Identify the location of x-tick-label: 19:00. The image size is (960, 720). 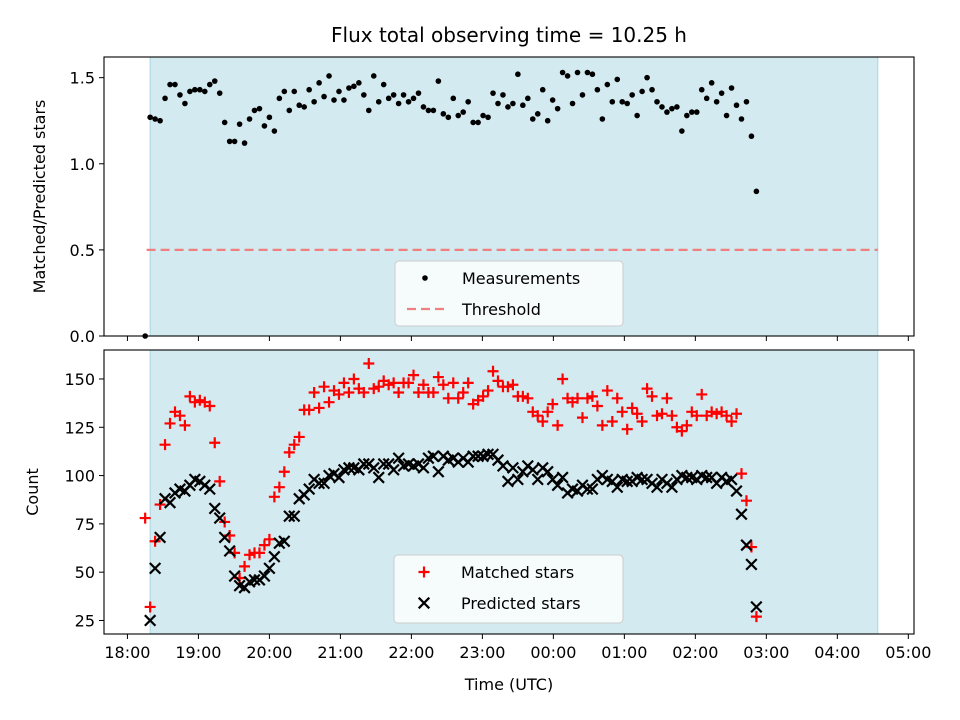
(198, 652).